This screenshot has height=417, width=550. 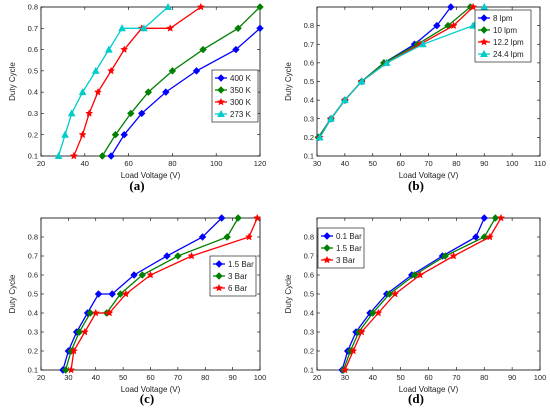 I want to click on series-350-k, so click(x=181, y=81).